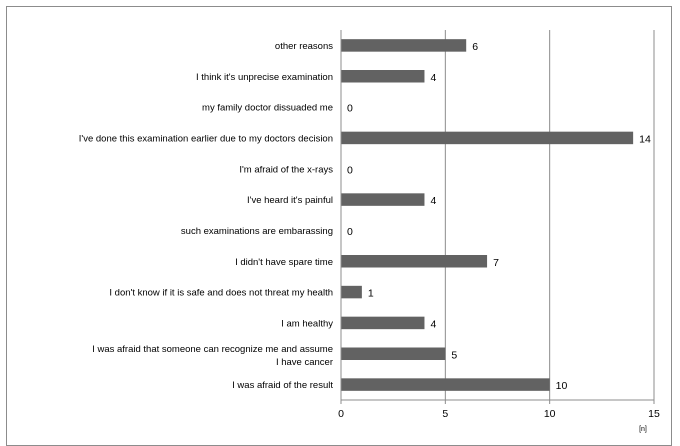 Image resolution: width=680 pixels, height=446 pixels. I want to click on data-label-2: 0, so click(350, 109).